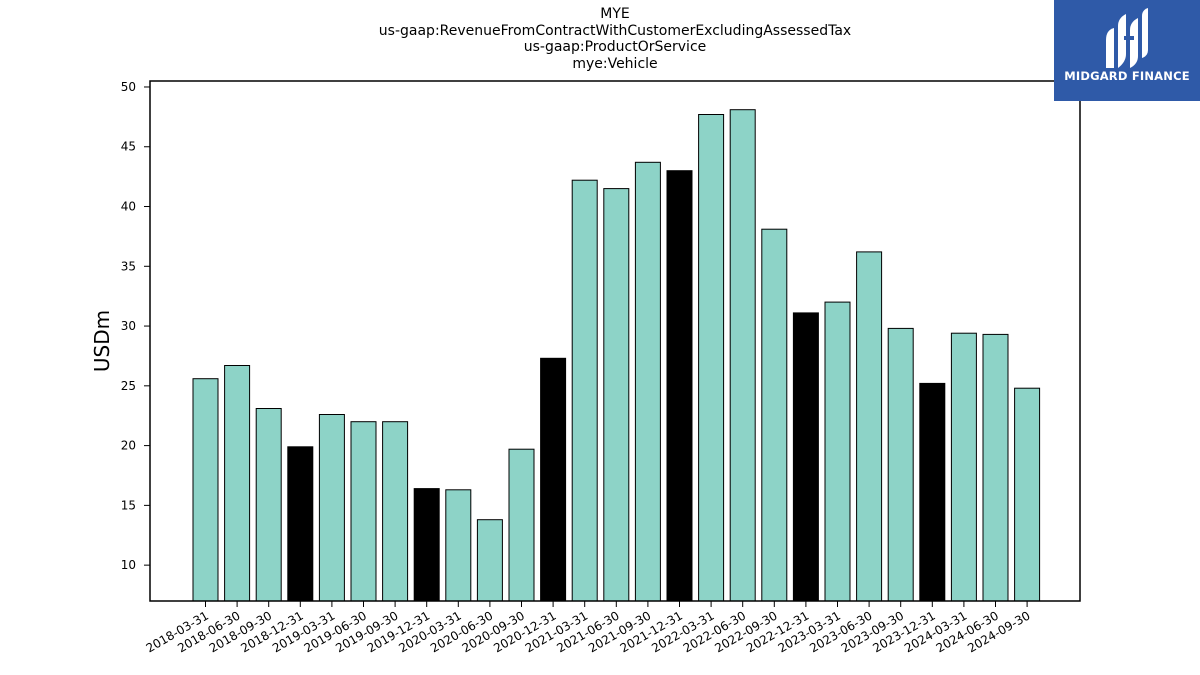  Describe the element at coordinates (102, 341) in the screenshot. I see `y-axis-label: USDm` at that location.